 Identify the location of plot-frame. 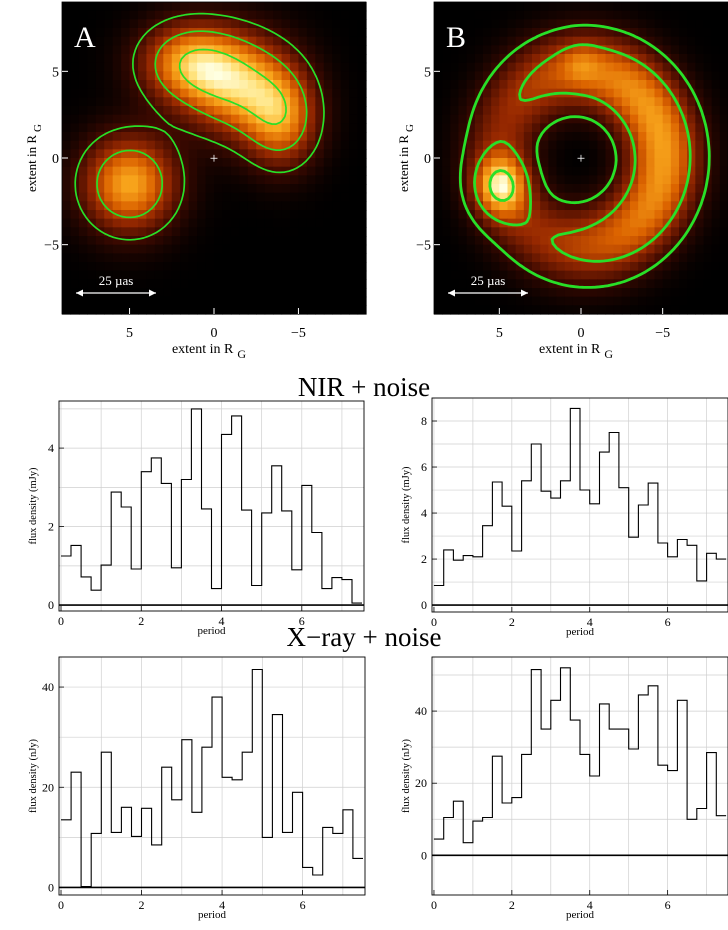
(211, 506).